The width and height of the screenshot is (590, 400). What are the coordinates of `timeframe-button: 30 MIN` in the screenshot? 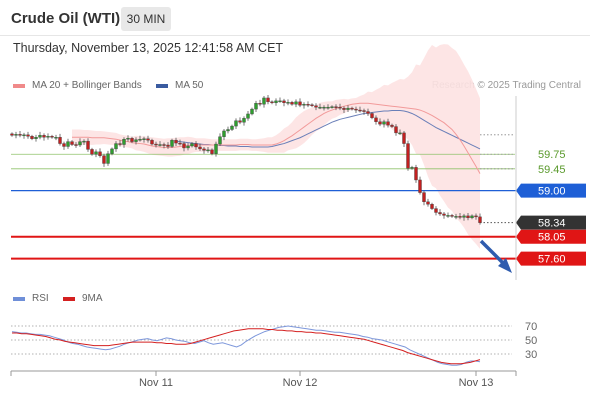 It's located at (146, 19).